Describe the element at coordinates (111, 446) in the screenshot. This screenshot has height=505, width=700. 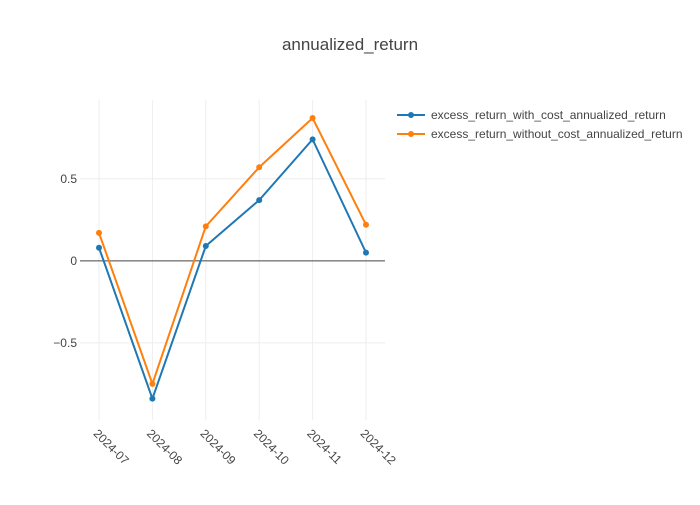
I see `x-tick-label: 2024-07` at that location.